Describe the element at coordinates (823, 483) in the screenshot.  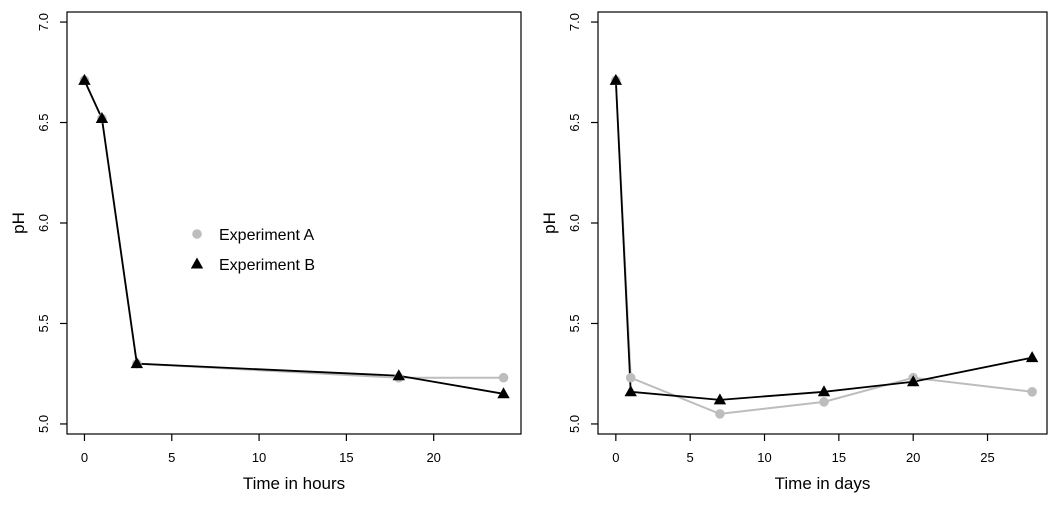
I see `x-axis-title: Time in days` at that location.